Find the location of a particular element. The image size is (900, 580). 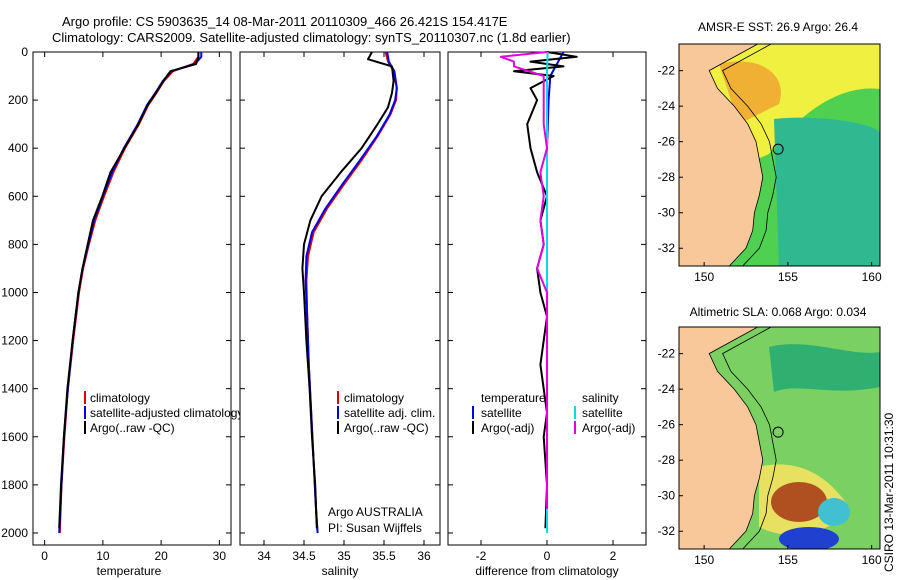

series-line-temperature-argo-adj- is located at coordinates (545, 290).